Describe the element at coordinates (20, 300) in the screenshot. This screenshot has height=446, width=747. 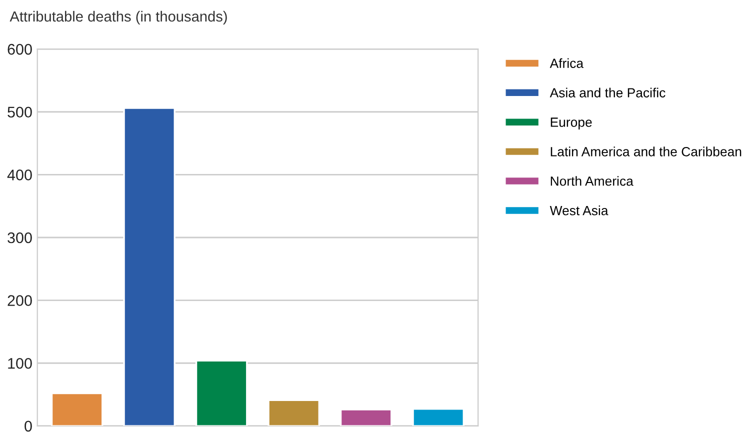
I see `y-tick-label: 200` at that location.